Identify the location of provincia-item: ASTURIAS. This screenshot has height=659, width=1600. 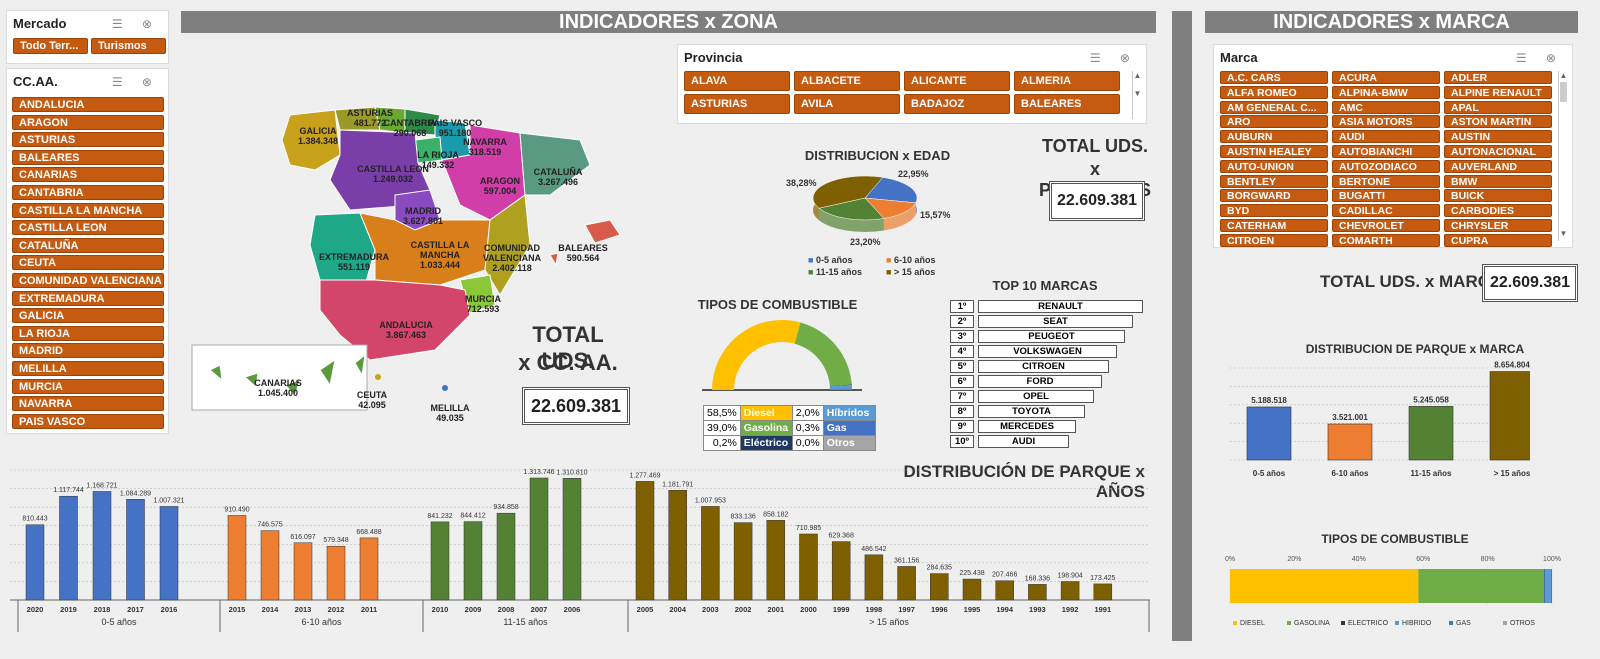
(737, 104).